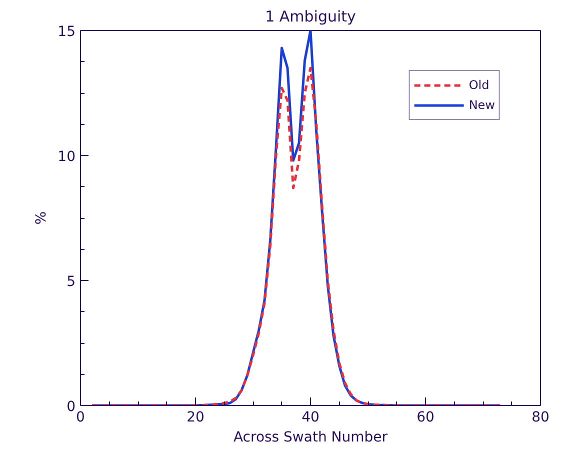 This screenshot has width=571, height=464. What do you see at coordinates (311, 418) in the screenshot?
I see `x-tick-label: 40` at bounding box center [311, 418].